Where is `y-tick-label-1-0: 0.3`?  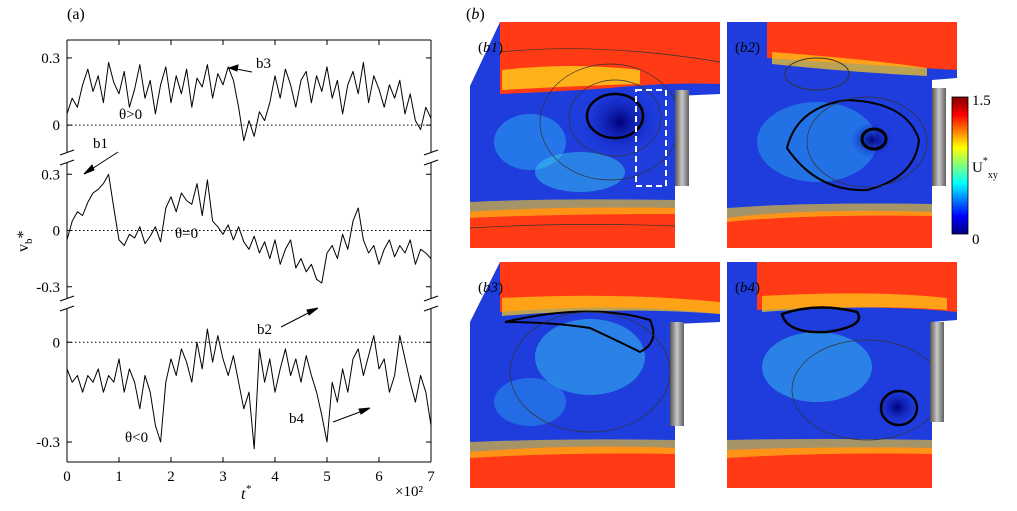 y-tick-label-1-0: 0.3 is located at coordinates (50, 175).